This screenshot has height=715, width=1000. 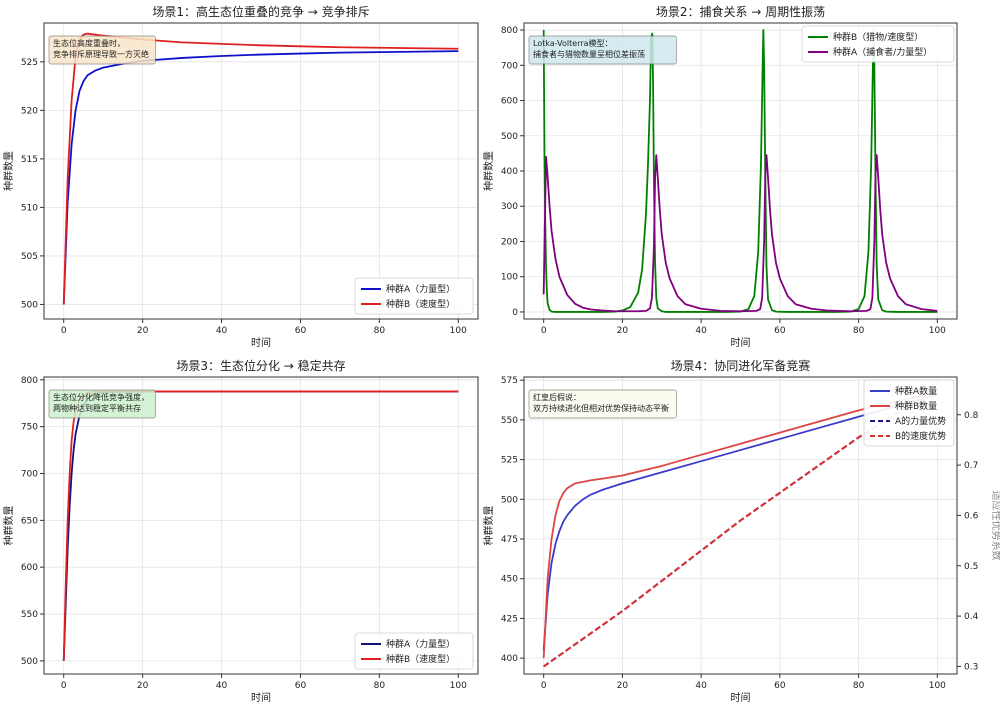 What do you see at coordinates (878, 37) in the screenshot?
I see `legend-label: 种群B（猎物/速度型）` at bounding box center [878, 37].